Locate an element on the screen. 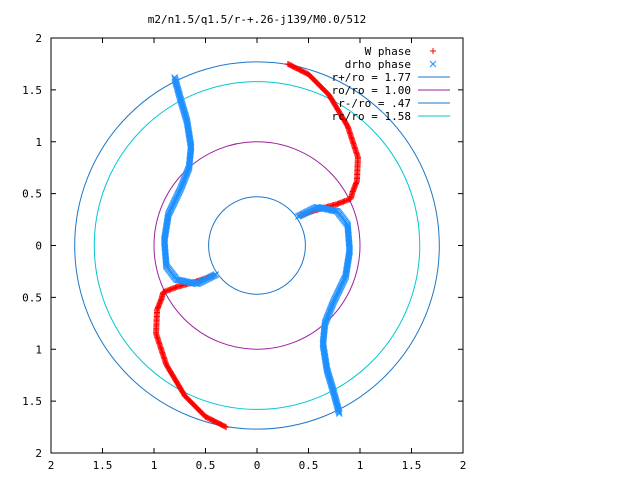 This screenshot has height=480, width=640. x-tick-label: 0 is located at coordinates (257, 465).